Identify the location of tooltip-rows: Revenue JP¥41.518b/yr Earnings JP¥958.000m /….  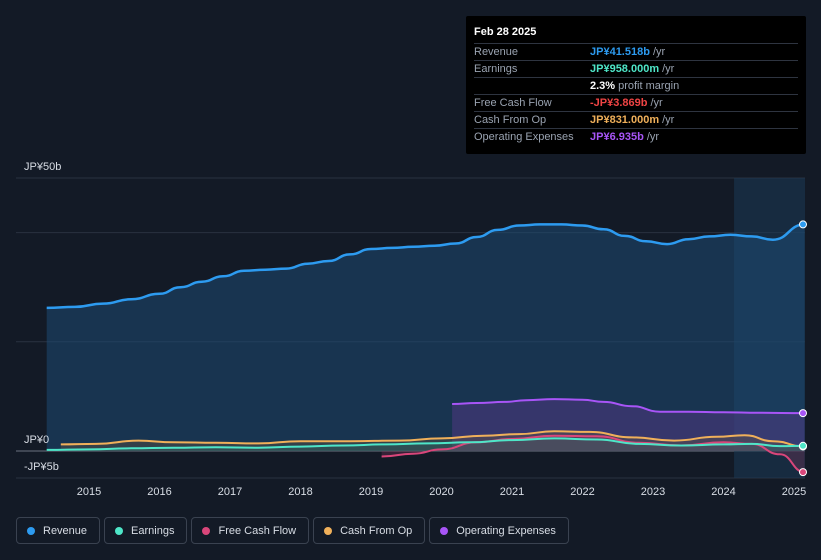
(636, 94).